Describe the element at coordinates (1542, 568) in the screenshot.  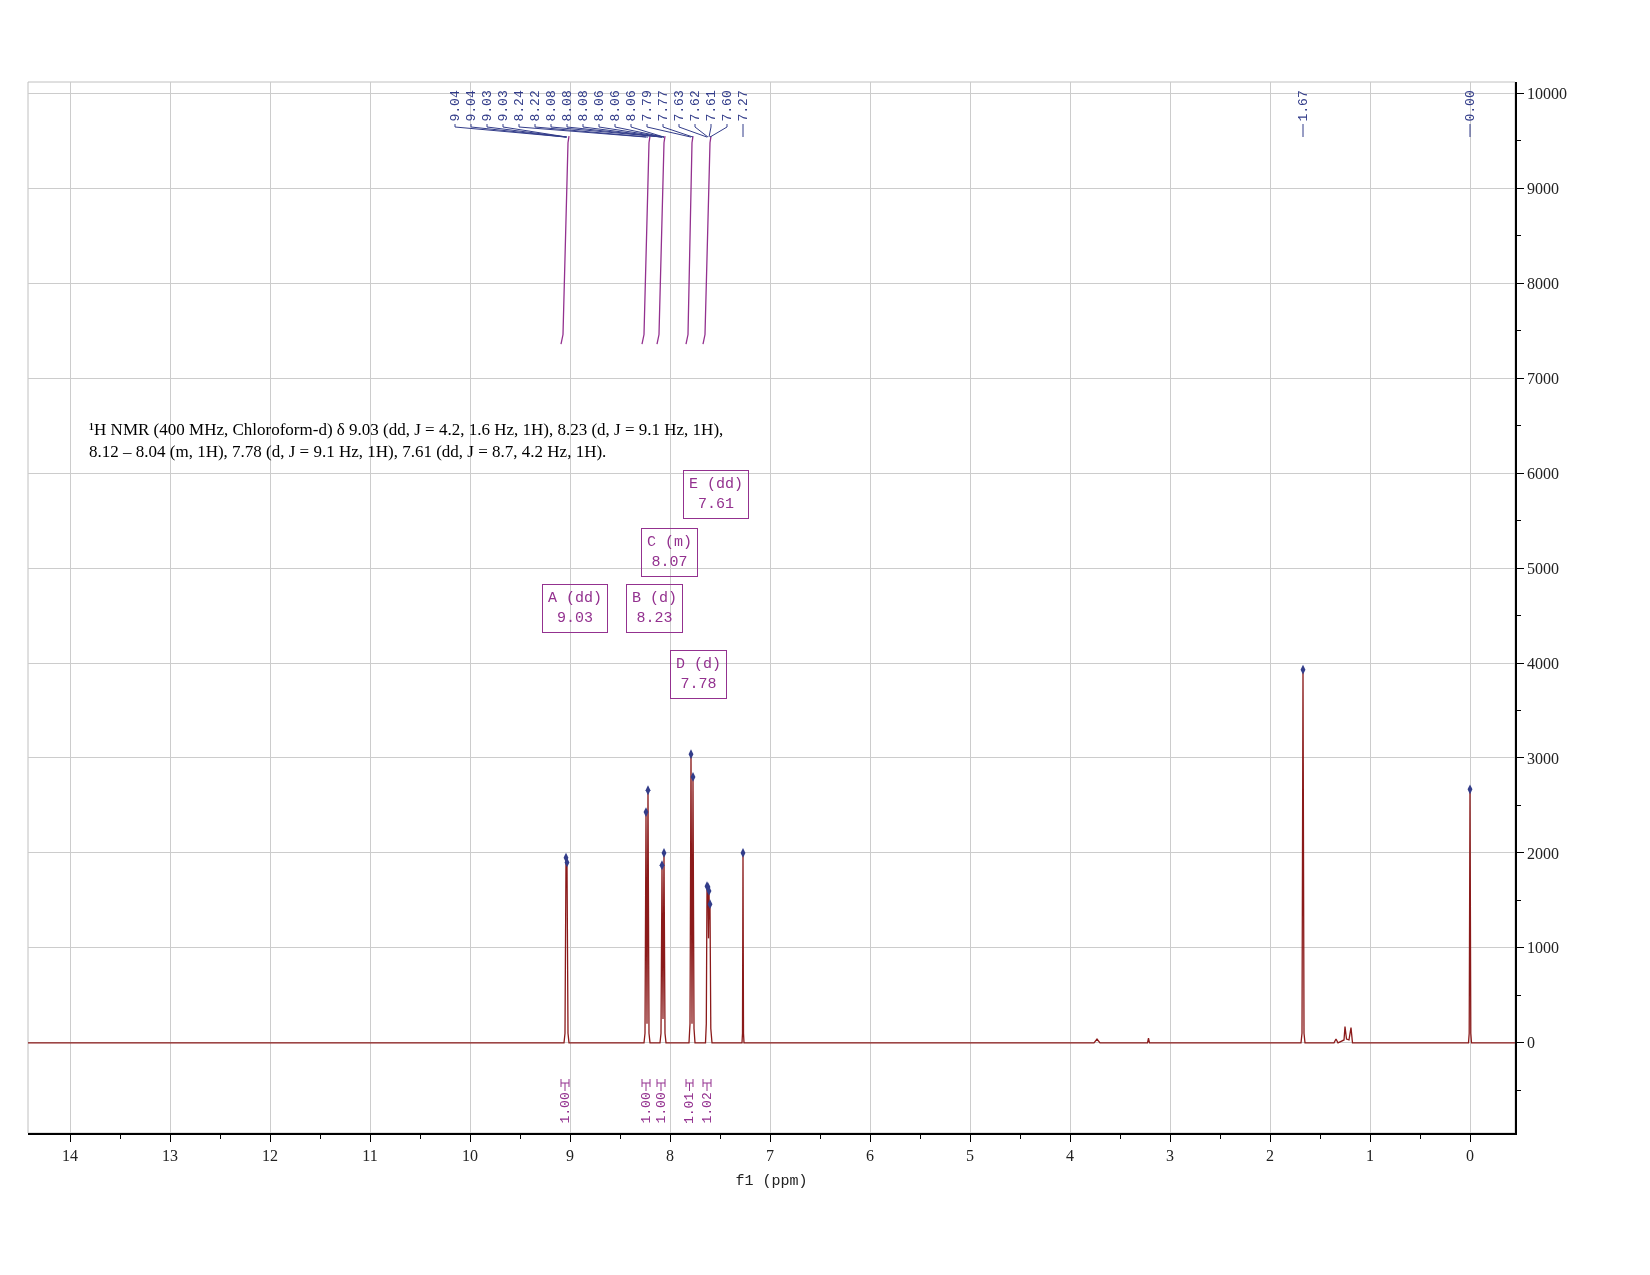
I see `y-tick-label: 5000` at that location.